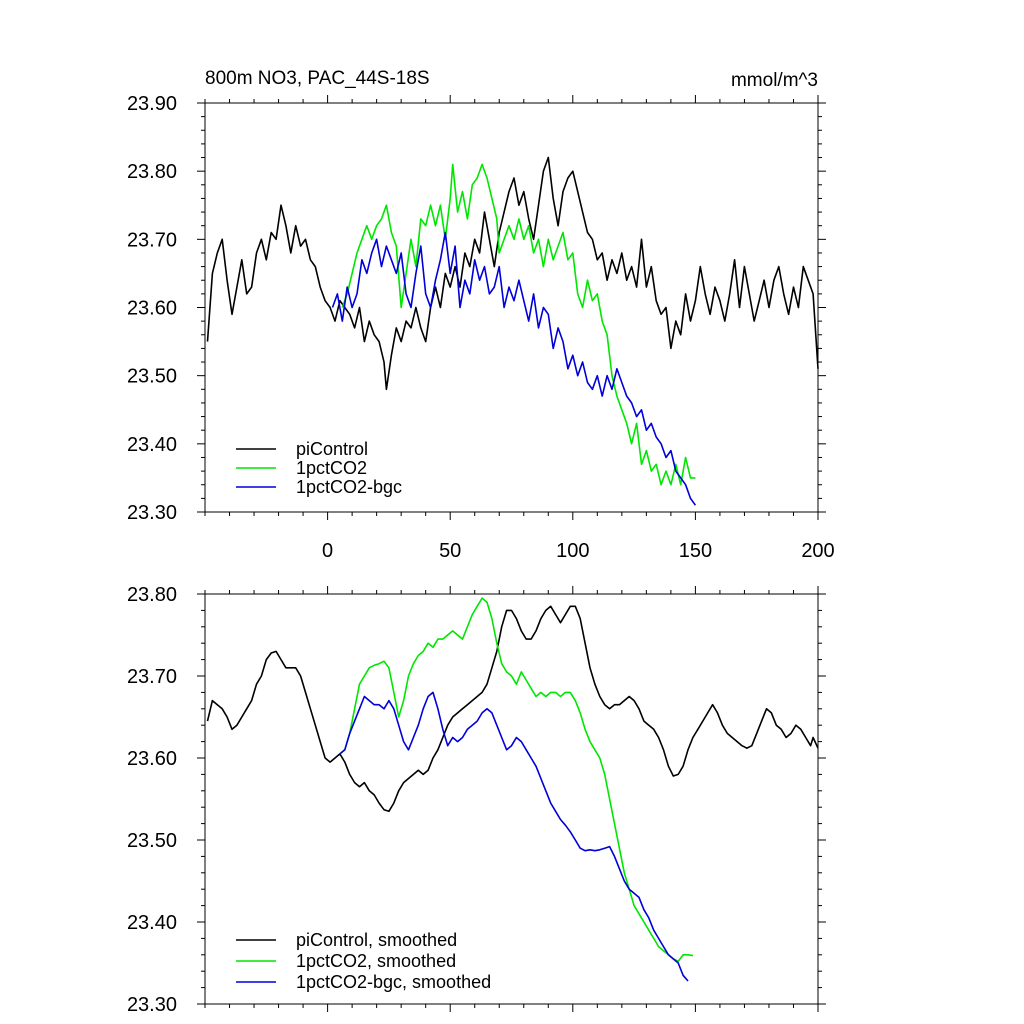  What do you see at coordinates (774, 80) in the screenshot?
I see `units-label: mmol/m^3` at bounding box center [774, 80].